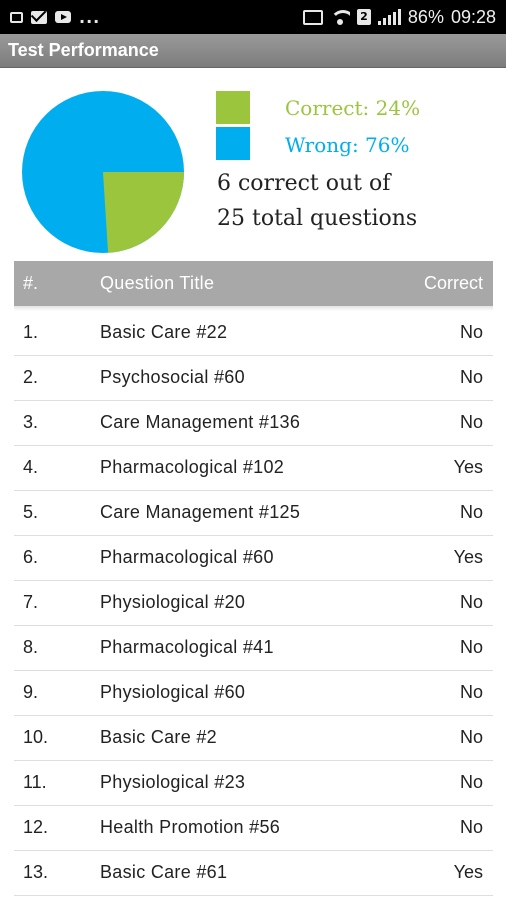 This screenshot has height=900, width=506. I want to click on legend-swatch-correct, so click(233, 107).